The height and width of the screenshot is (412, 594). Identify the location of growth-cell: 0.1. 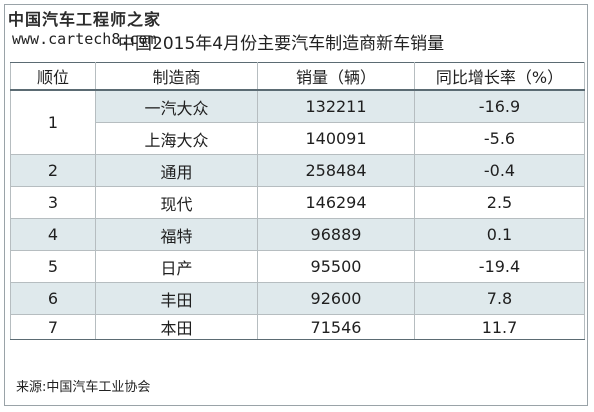
(499, 234).